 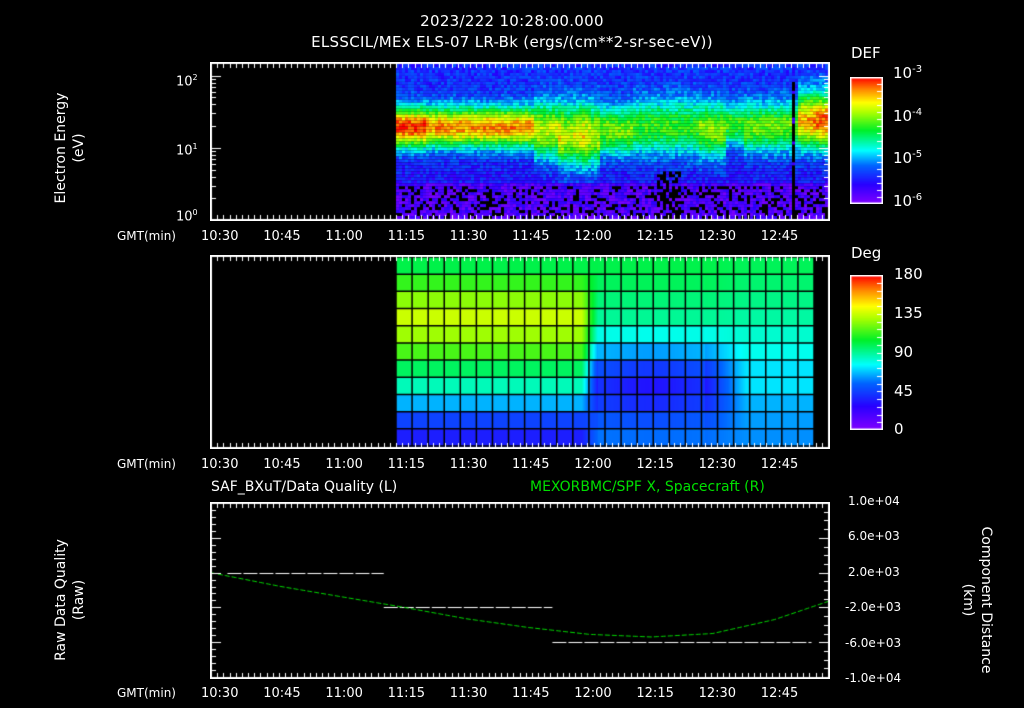 What do you see at coordinates (908, 158) in the screenshot?
I see `def-colorbar-tick-1e-5: 10⁻⁵` at bounding box center [908, 158].